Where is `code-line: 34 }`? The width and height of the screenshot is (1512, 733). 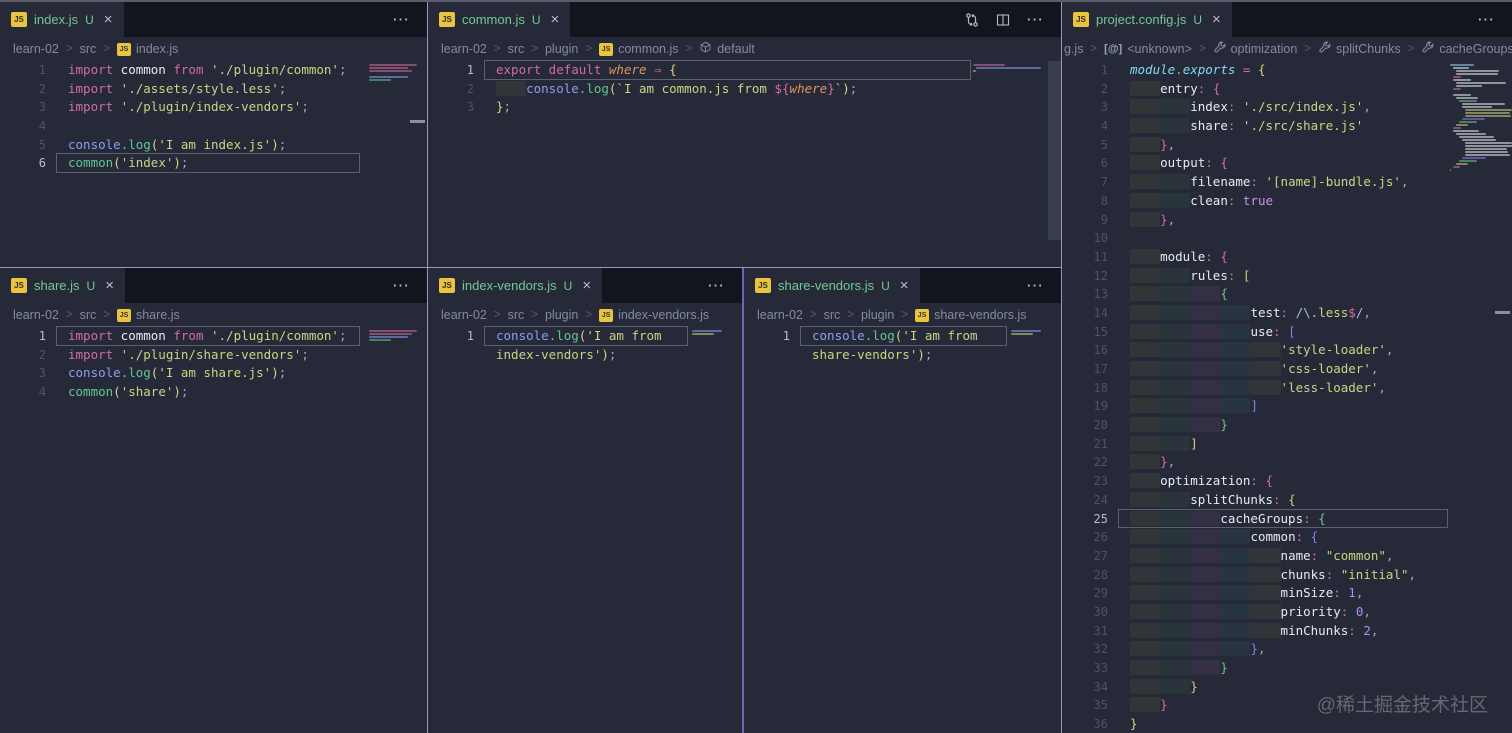
code-line: 34 } is located at coordinates (1287, 687).